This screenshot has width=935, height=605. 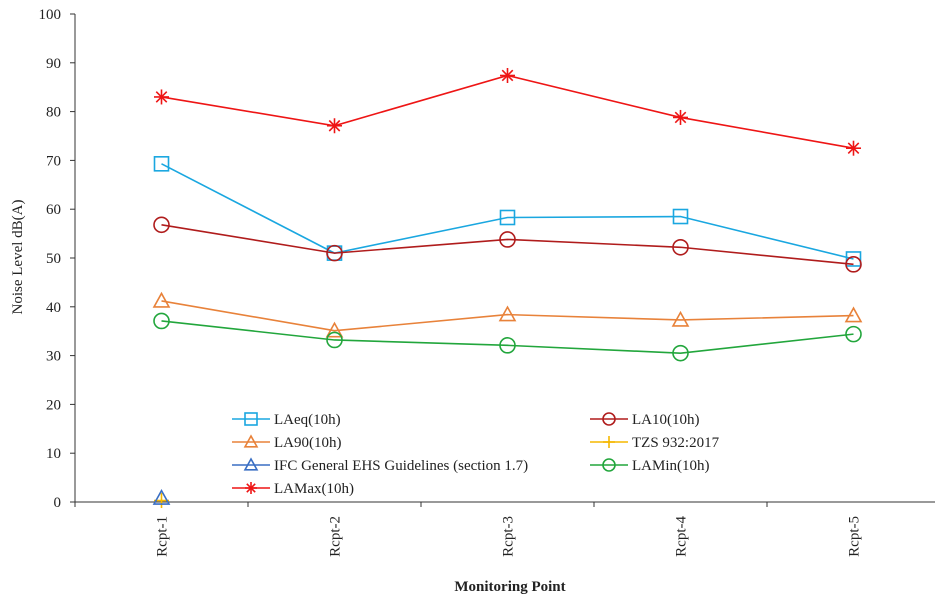 I want to click on legend-label: TZS 932:2017, so click(x=676, y=443).